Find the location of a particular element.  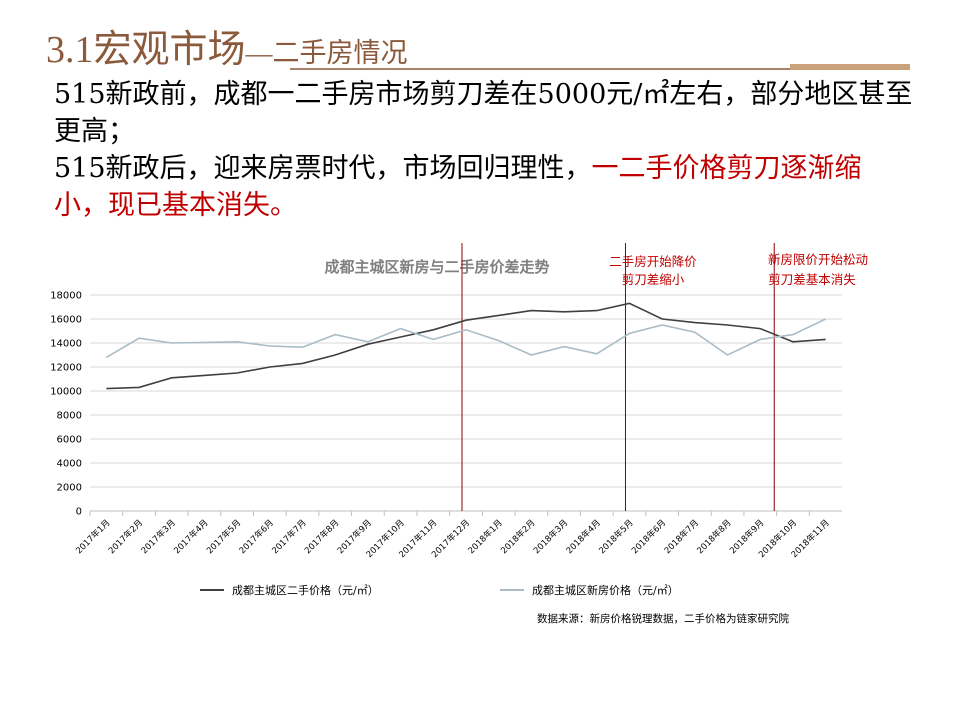

y-tick-label: 16000 is located at coordinates (66, 320).